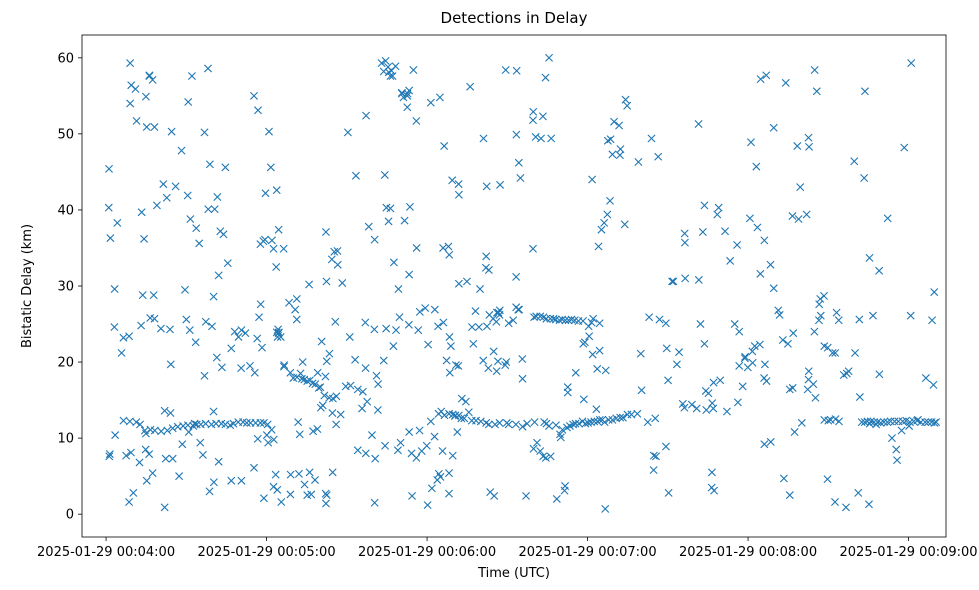 The image size is (979, 590). What do you see at coordinates (748, 552) in the screenshot?
I see `x-tick-label: 2025-01-29 00:08:00` at bounding box center [748, 552].